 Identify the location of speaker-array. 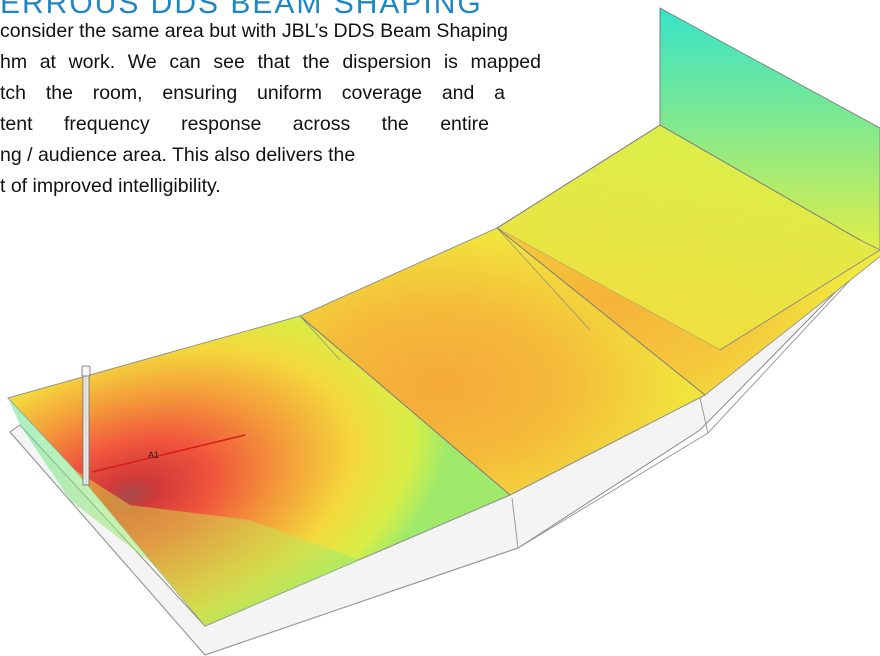
(86, 425).